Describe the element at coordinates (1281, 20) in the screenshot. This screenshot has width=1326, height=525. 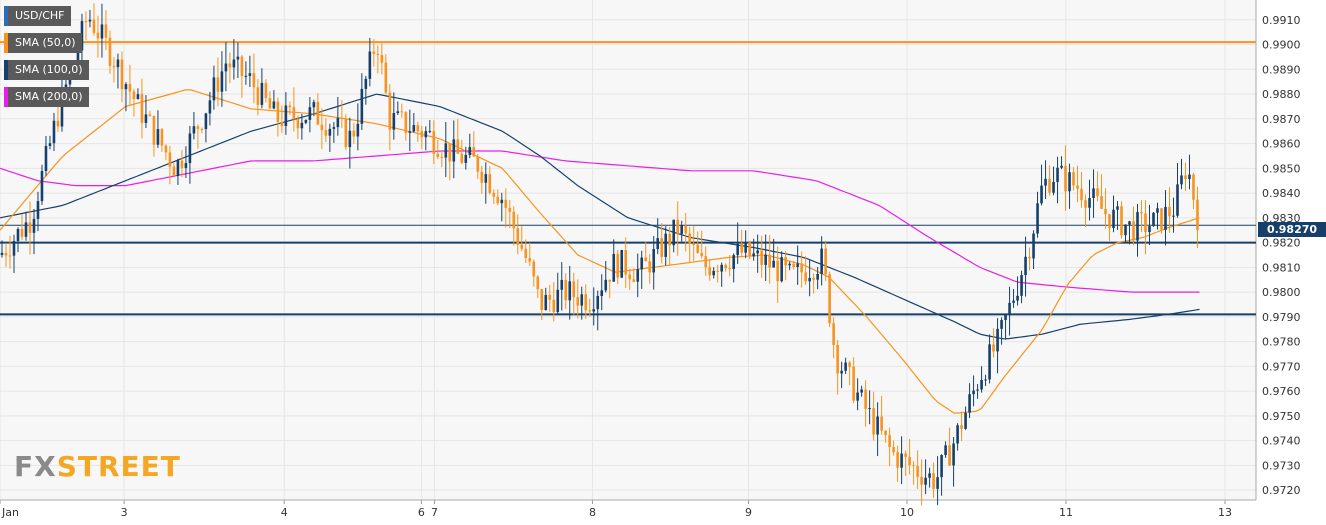
I see `y-tick-label: 0.9910` at that location.